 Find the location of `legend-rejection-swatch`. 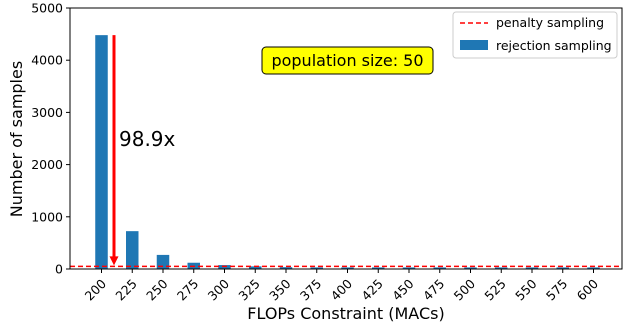

legend-rejection-swatch is located at coordinates (474, 45).